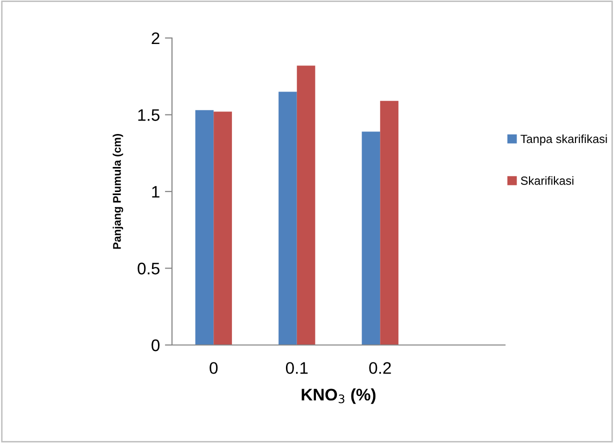 This screenshot has width=614, height=443. Describe the element at coordinates (156, 345) in the screenshot. I see `y-tick-label: 0` at that location.